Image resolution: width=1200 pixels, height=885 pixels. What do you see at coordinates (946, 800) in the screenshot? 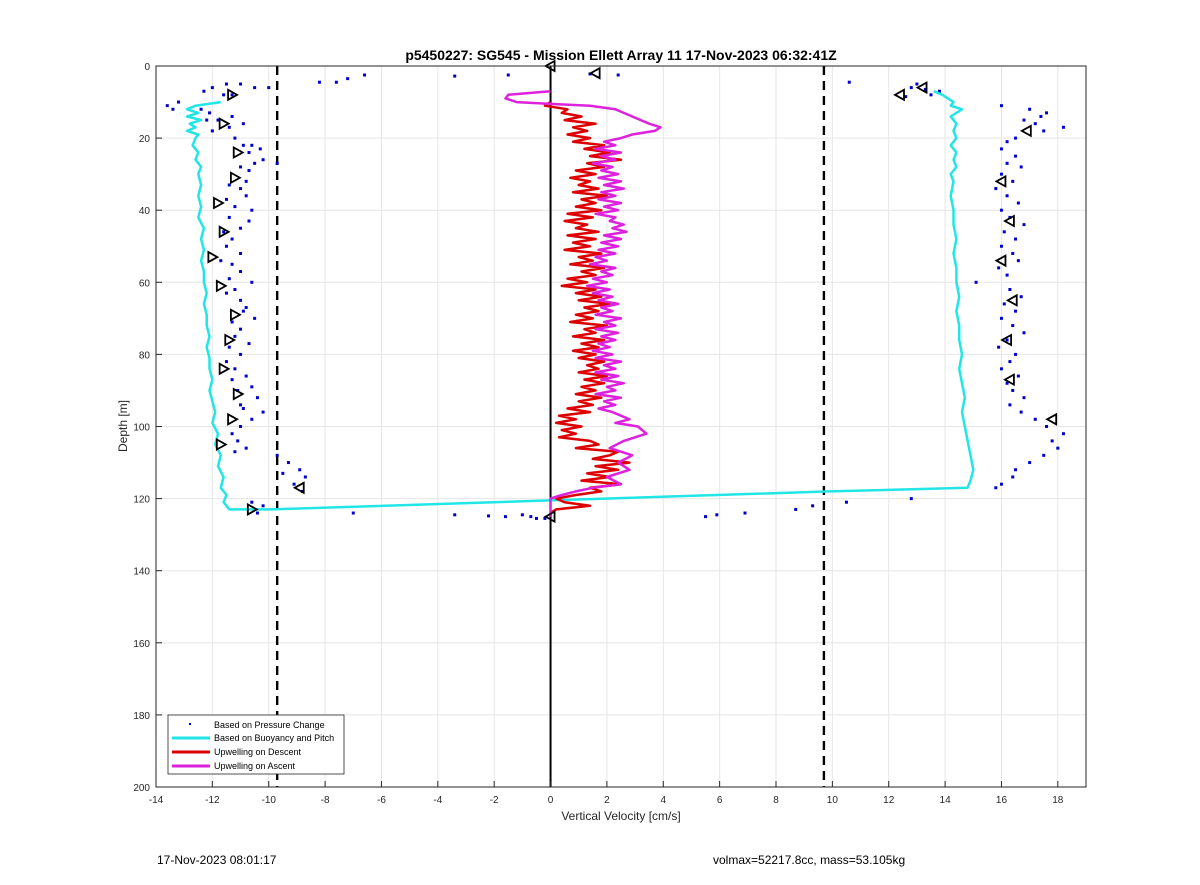
I see `x-tick-label: 14` at bounding box center [946, 800].